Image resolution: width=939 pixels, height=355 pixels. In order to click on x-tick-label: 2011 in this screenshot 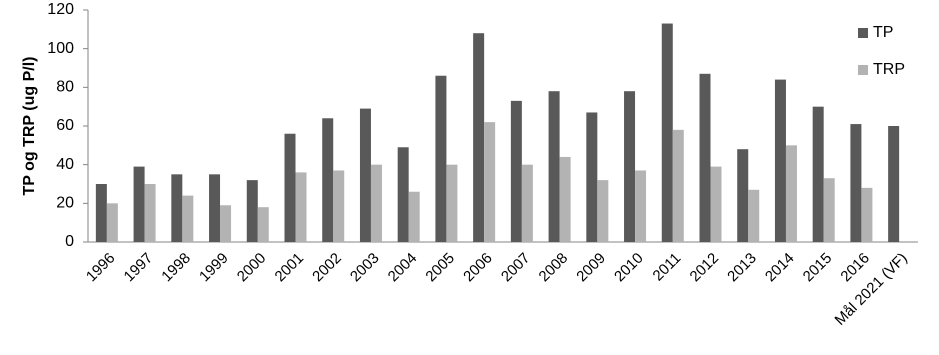, I will do `click(667, 267)`.